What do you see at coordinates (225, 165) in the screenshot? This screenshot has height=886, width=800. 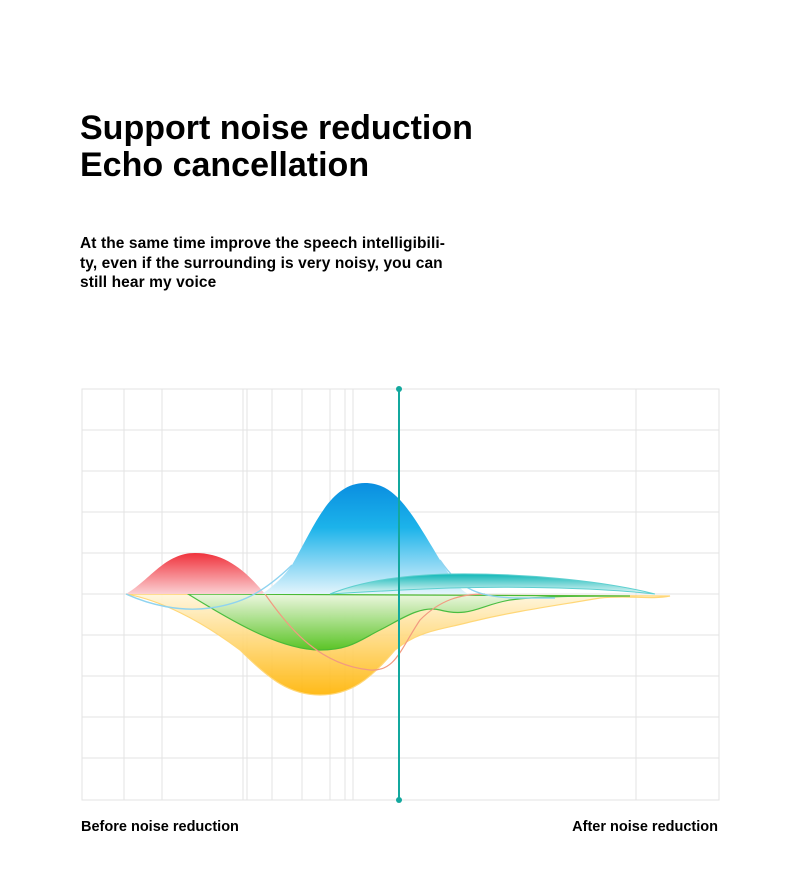 I see `title-line-2: Echo cancellation` at bounding box center [225, 165].